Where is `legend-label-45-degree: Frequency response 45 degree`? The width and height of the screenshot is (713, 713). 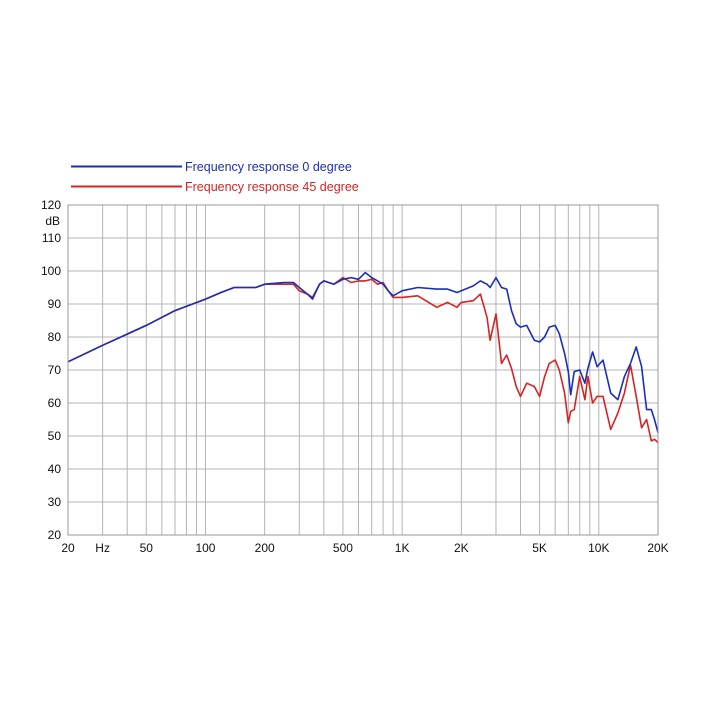 legend-label-45-degree: Frequency response 45 degree is located at coordinates (272, 187).